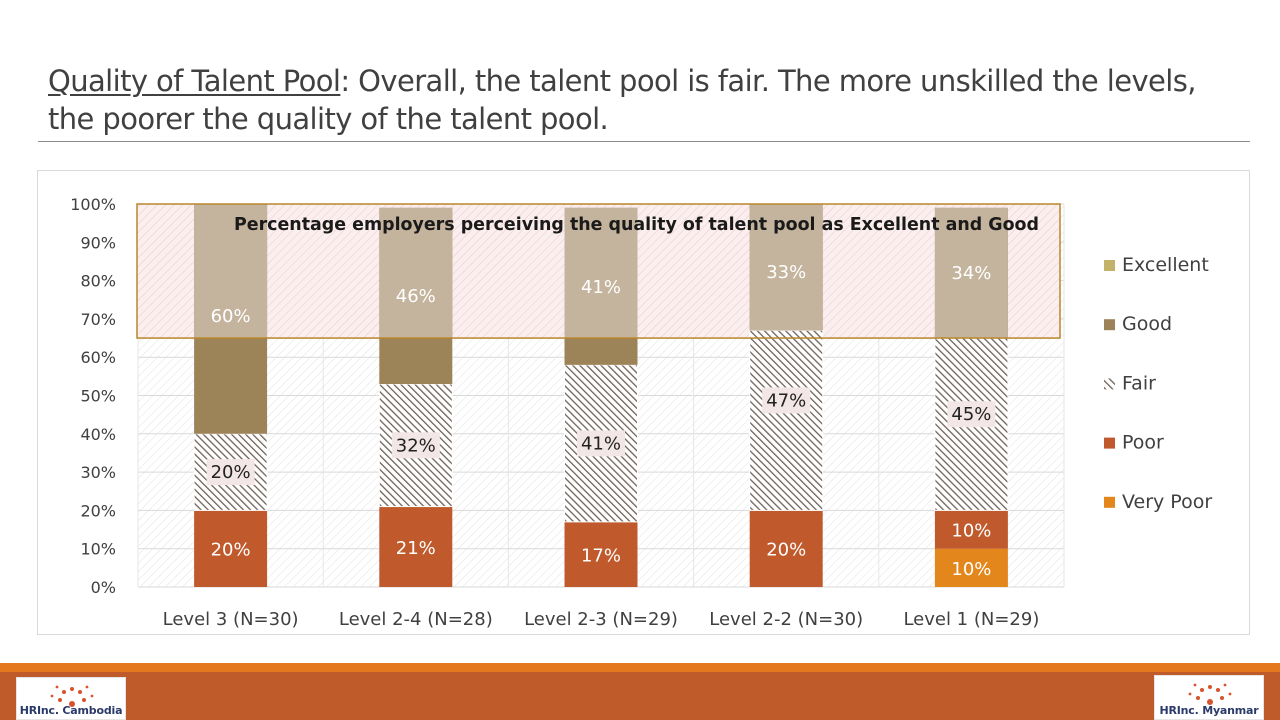  Describe the element at coordinates (103, 587) in the screenshot. I see `y-tick-label: 0%` at that location.